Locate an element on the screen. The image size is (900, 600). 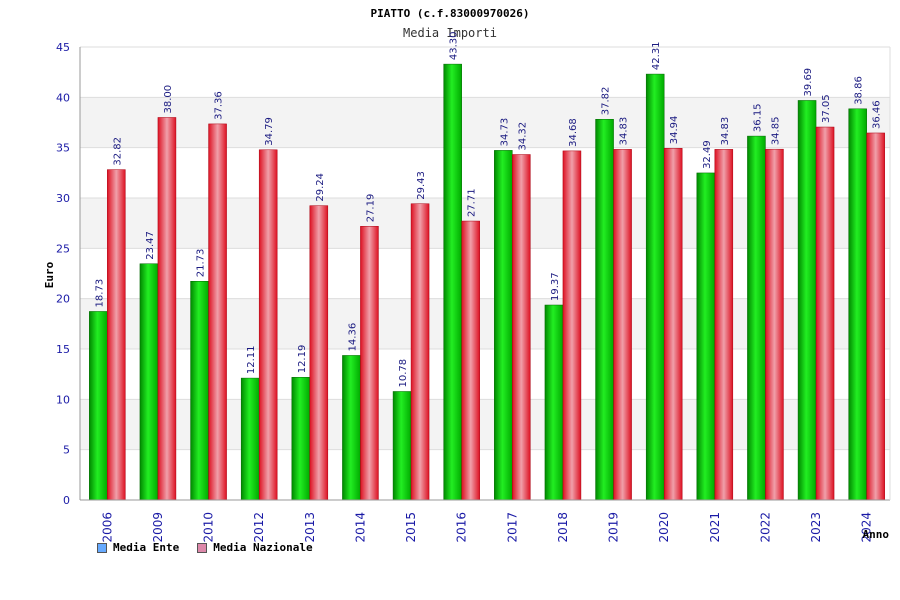
y-tick-label: 25 is located at coordinates (63, 248).